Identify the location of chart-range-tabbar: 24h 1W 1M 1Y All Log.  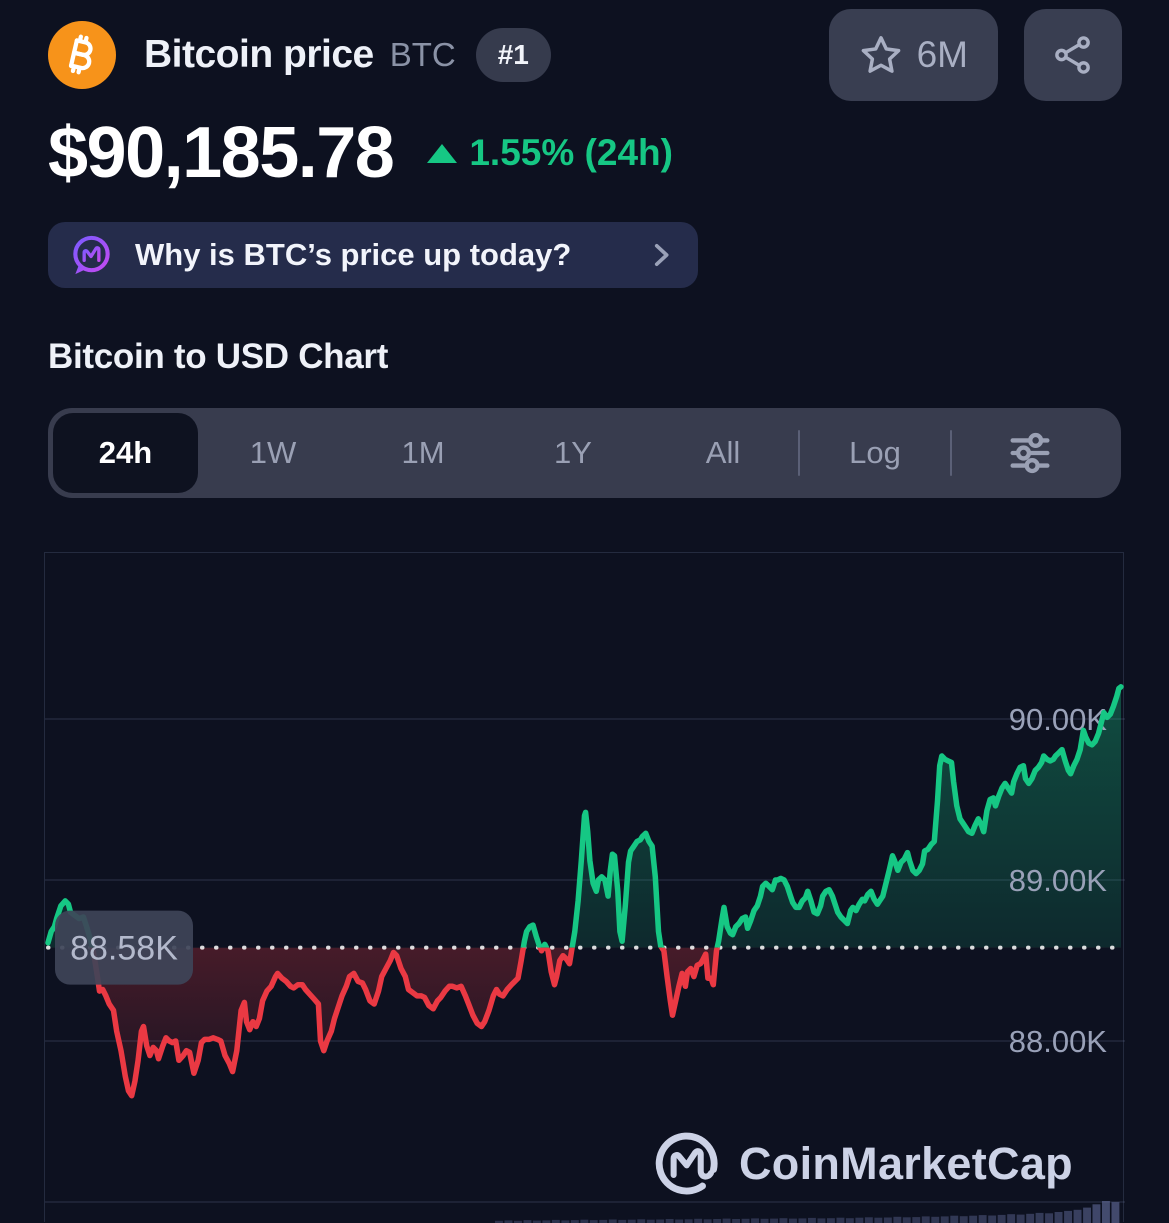
(584, 453).